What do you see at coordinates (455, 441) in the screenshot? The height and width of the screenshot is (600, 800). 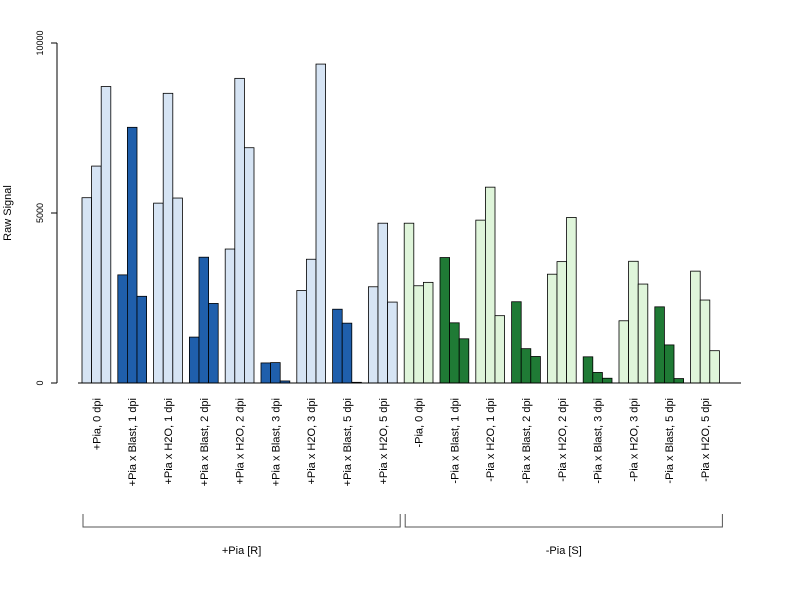 I see `x-tick-label: -Pia x Blast, 1 dpi` at bounding box center [455, 441].